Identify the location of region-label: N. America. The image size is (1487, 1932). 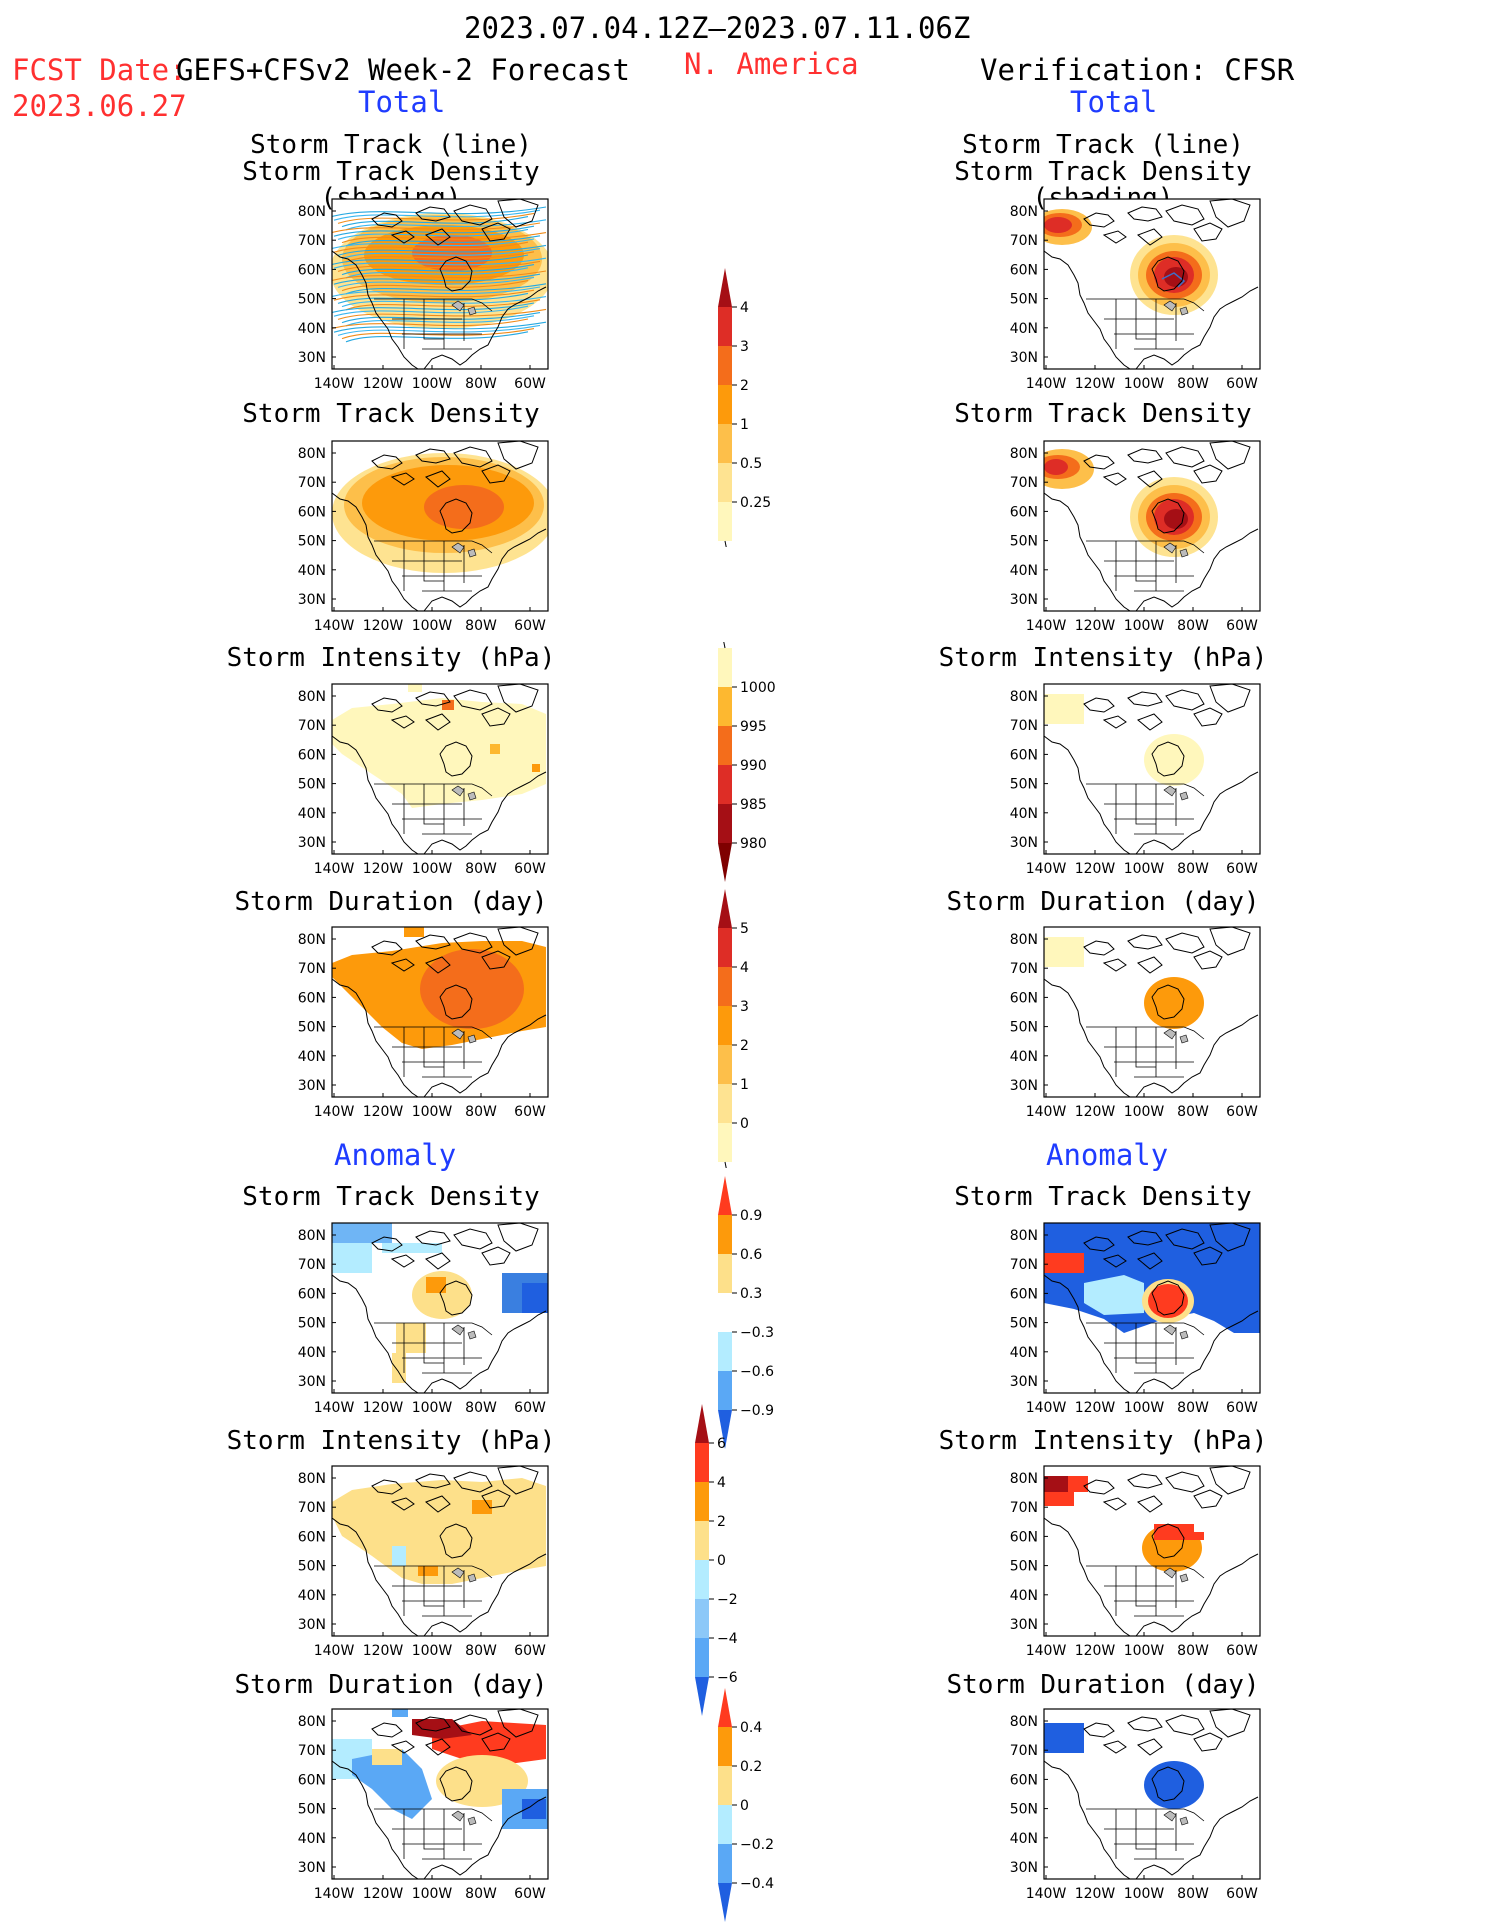
(771, 64).